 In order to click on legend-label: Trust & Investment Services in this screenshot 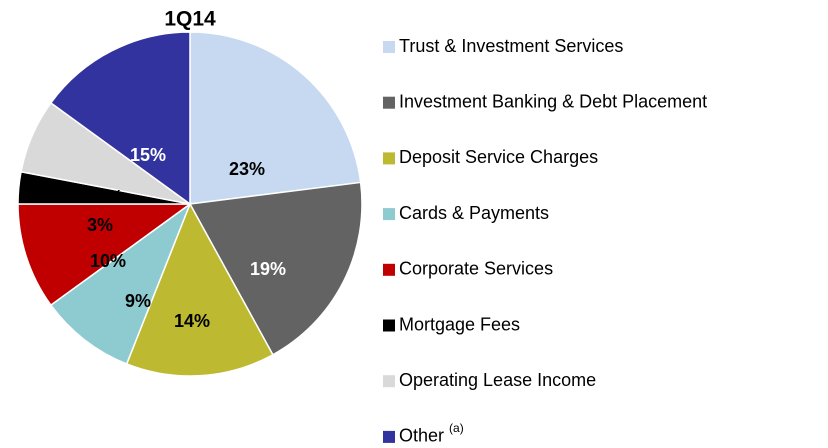, I will do `click(511, 46)`.